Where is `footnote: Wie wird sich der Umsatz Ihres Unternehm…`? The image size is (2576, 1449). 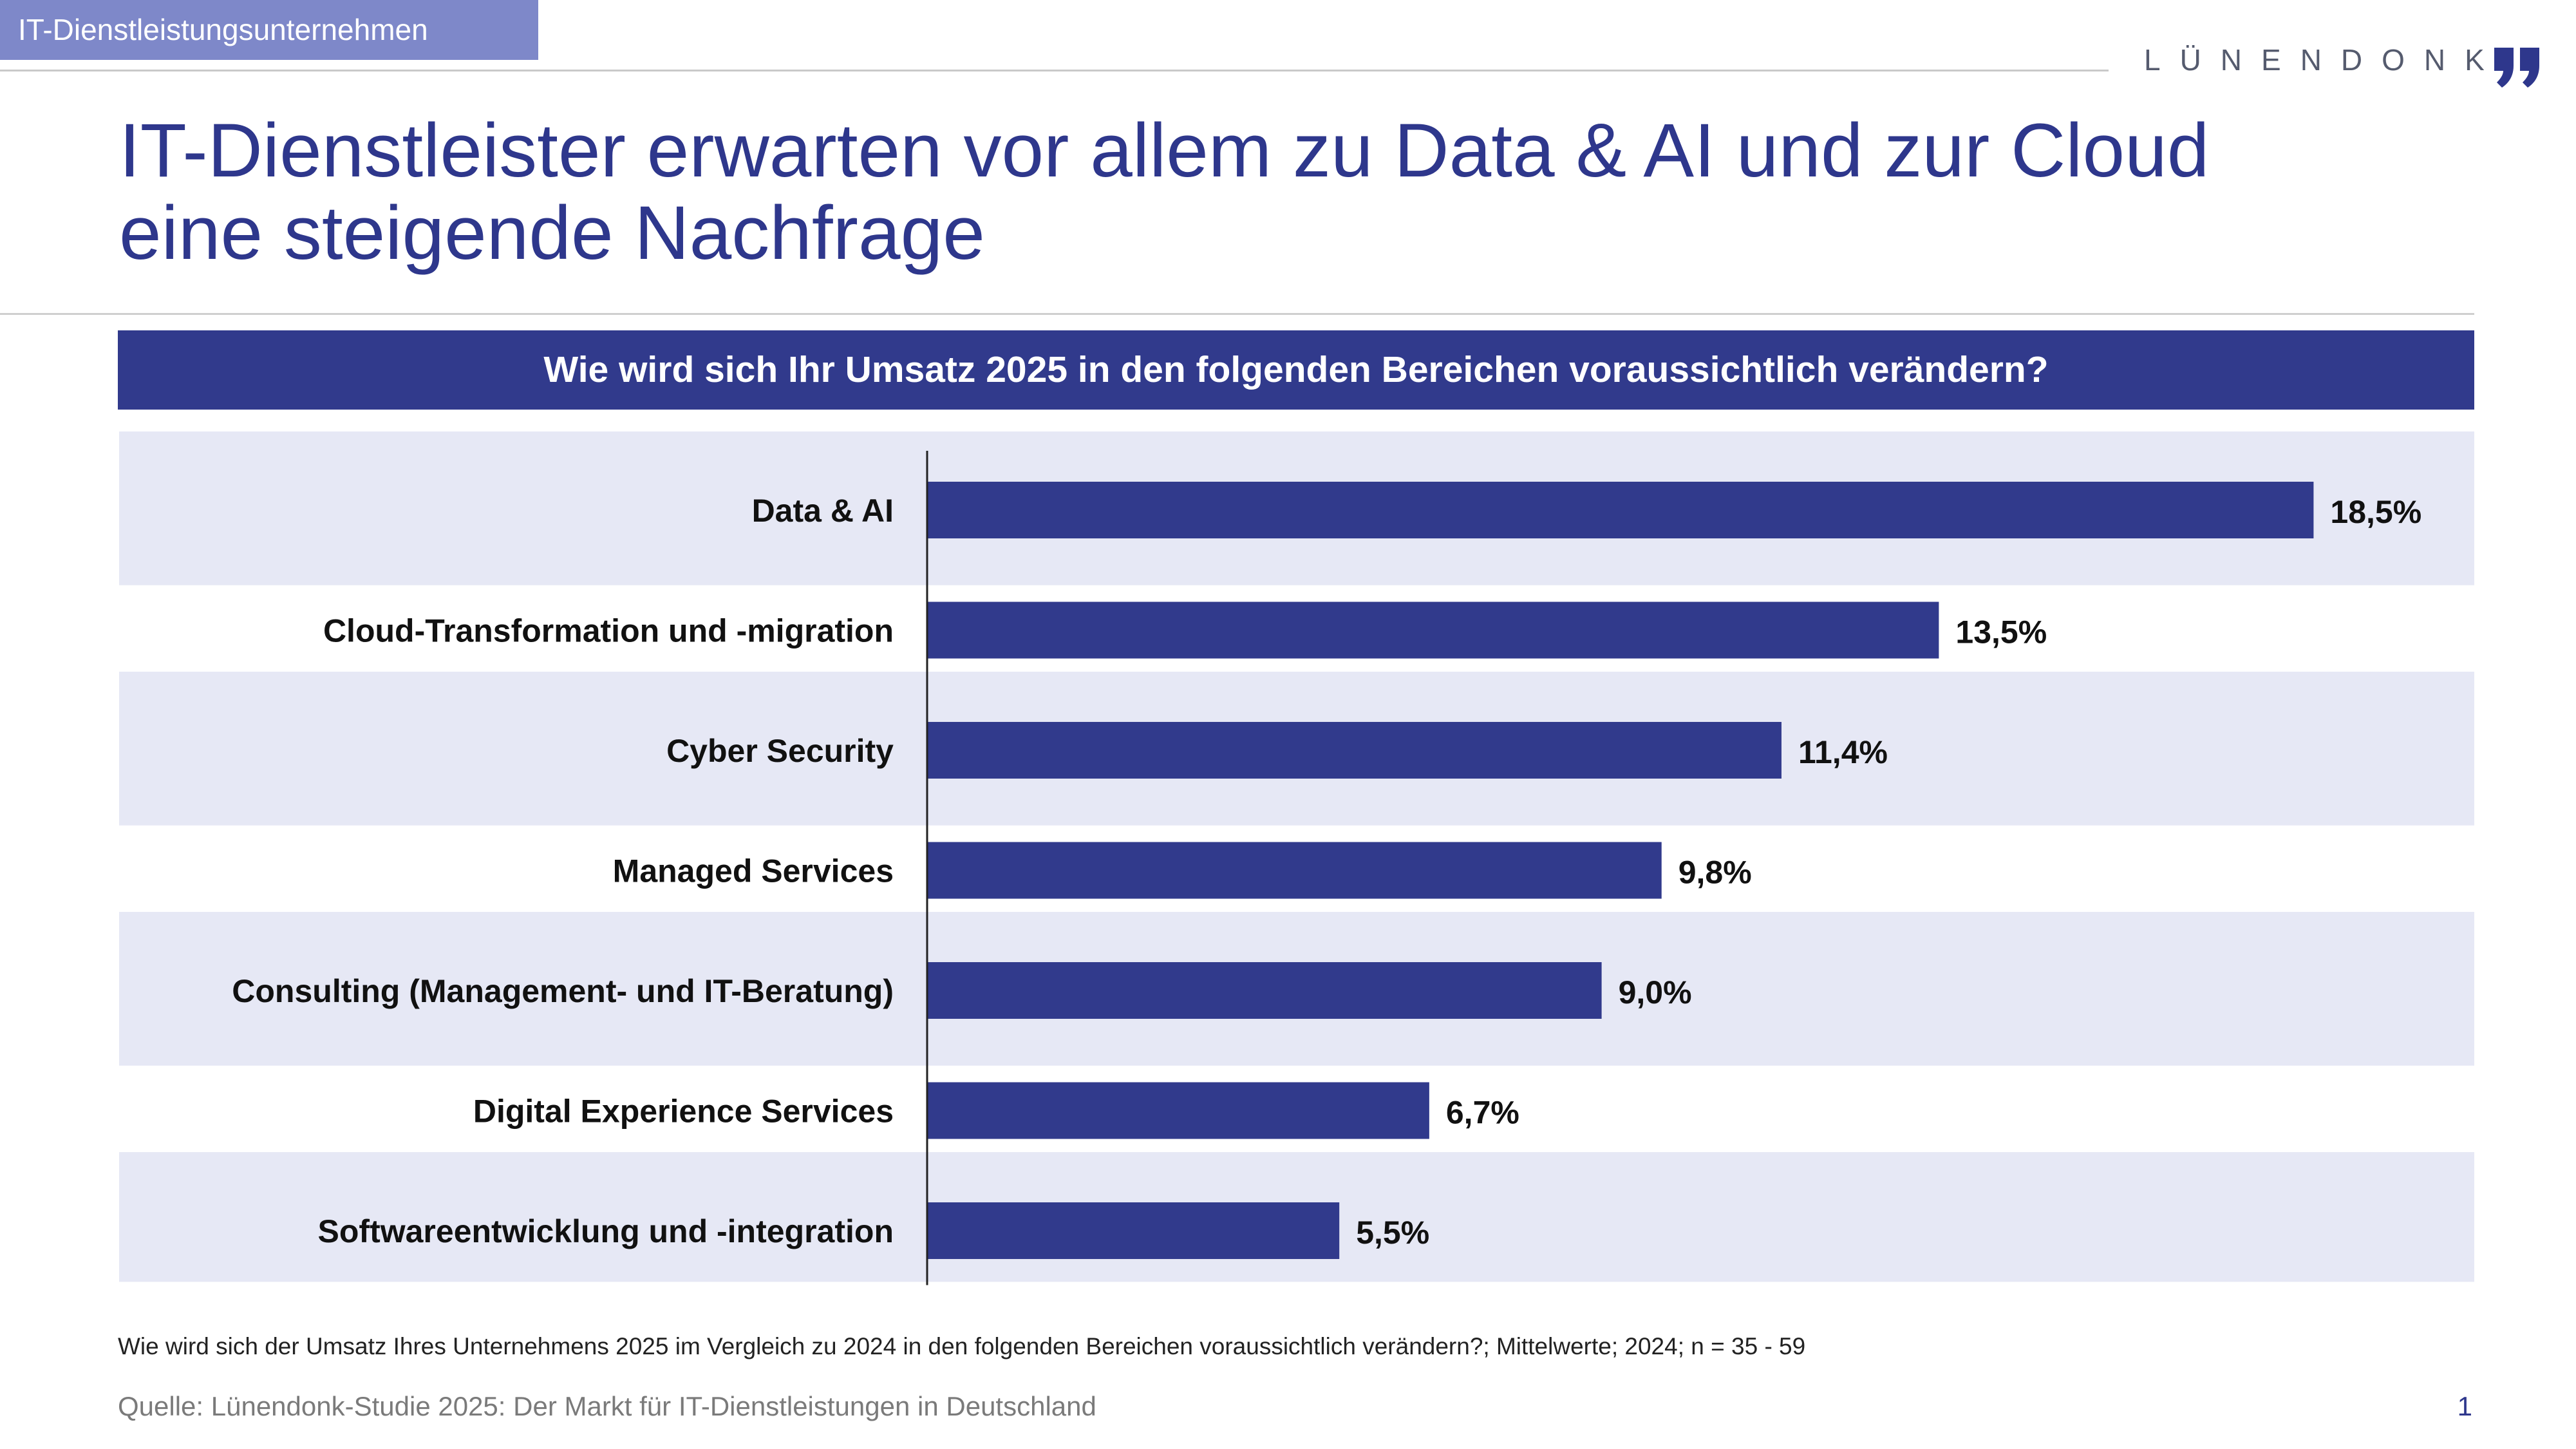
footnote: Wie wird sich der Umsatz Ihres Unternehm… is located at coordinates (962, 1346).